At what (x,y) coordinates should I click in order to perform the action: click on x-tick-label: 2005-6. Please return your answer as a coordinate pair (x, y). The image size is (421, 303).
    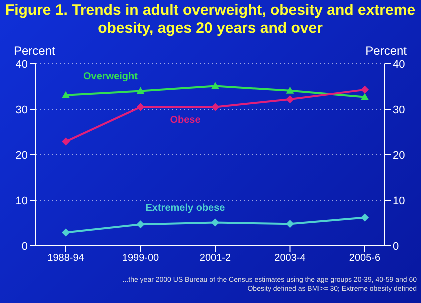
    Looking at the image, I should click on (365, 258).